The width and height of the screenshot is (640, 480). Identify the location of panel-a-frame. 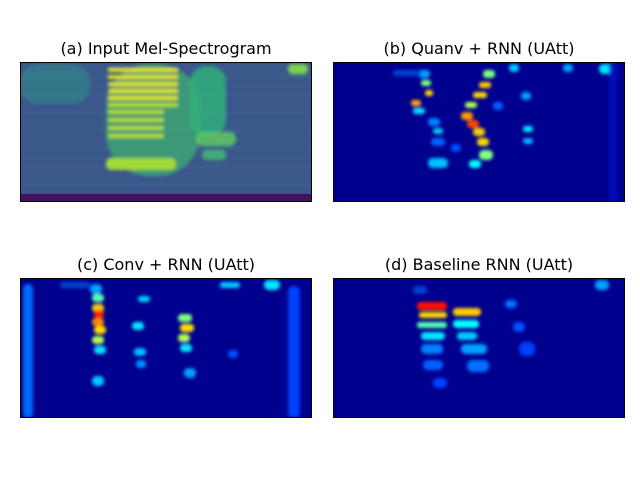
(166, 132).